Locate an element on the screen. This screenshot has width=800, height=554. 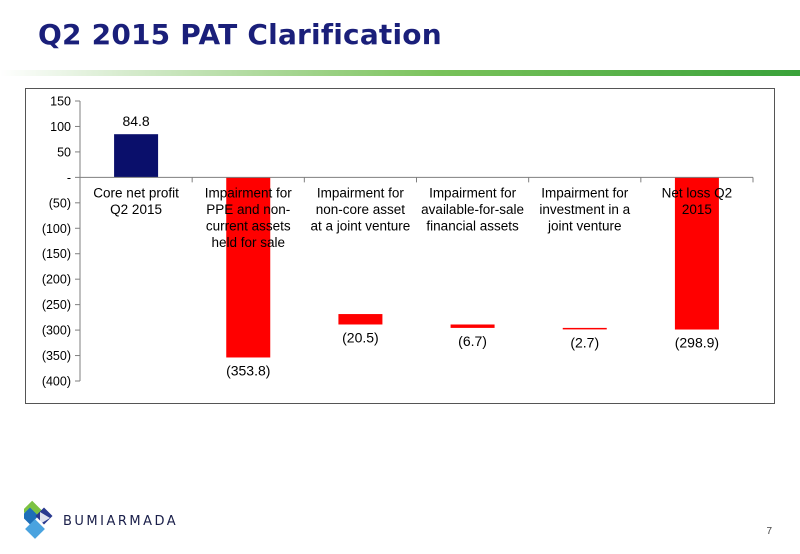
y-tick-label: (400) is located at coordinates (56, 382).